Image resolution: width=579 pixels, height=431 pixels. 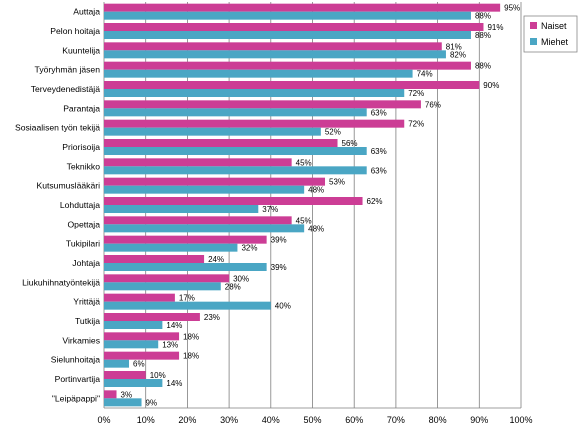 What do you see at coordinates (76, 398) in the screenshot?
I see `category-label: "Leipäpappi"` at bounding box center [76, 398].